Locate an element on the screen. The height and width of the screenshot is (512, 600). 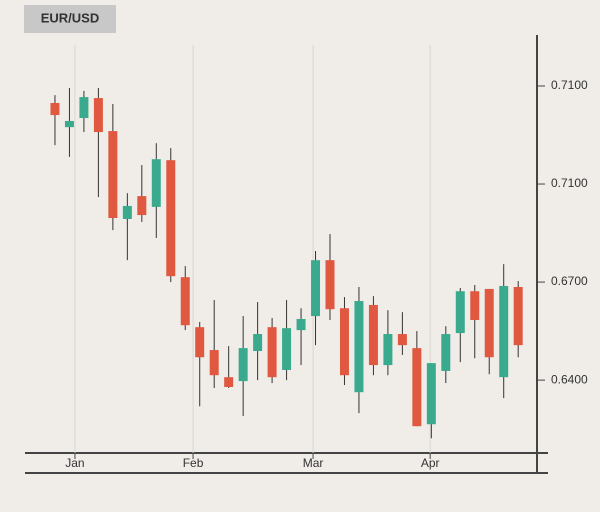
title-box is located at coordinates (70, 19).